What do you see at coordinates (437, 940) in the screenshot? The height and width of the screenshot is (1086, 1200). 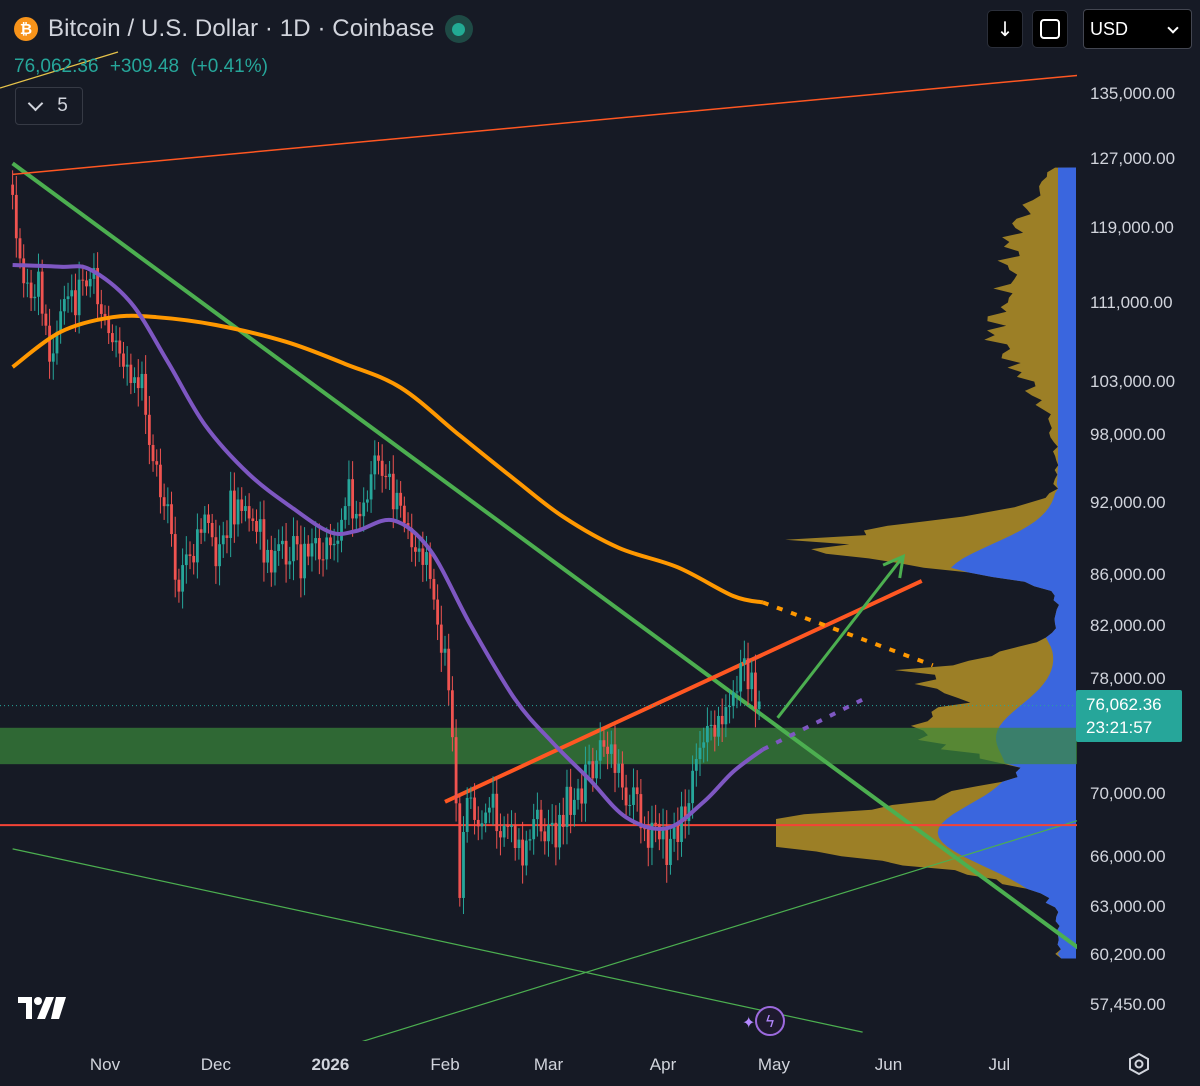 I see `trendline-lower-channel` at bounding box center [437, 940].